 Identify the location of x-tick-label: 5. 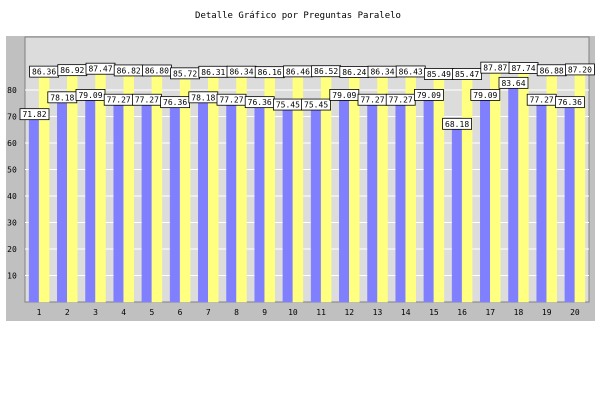
(151, 312).